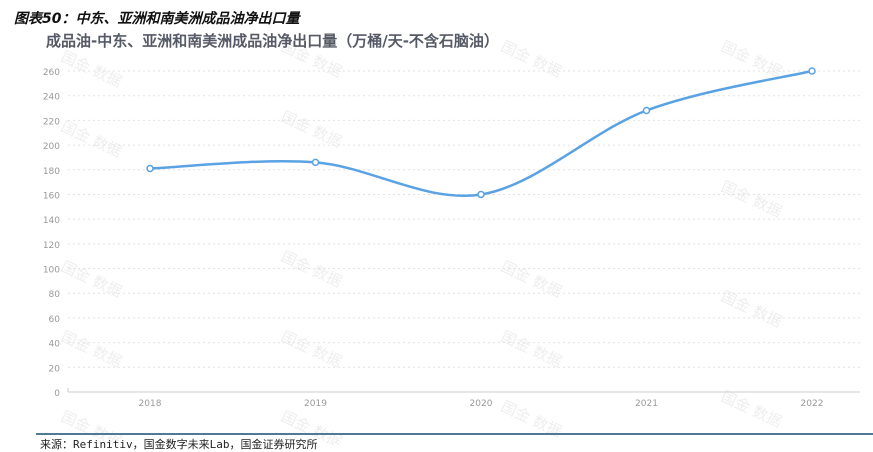 The height and width of the screenshot is (452, 873). I want to click on y-tick-label: 80, so click(55, 295).